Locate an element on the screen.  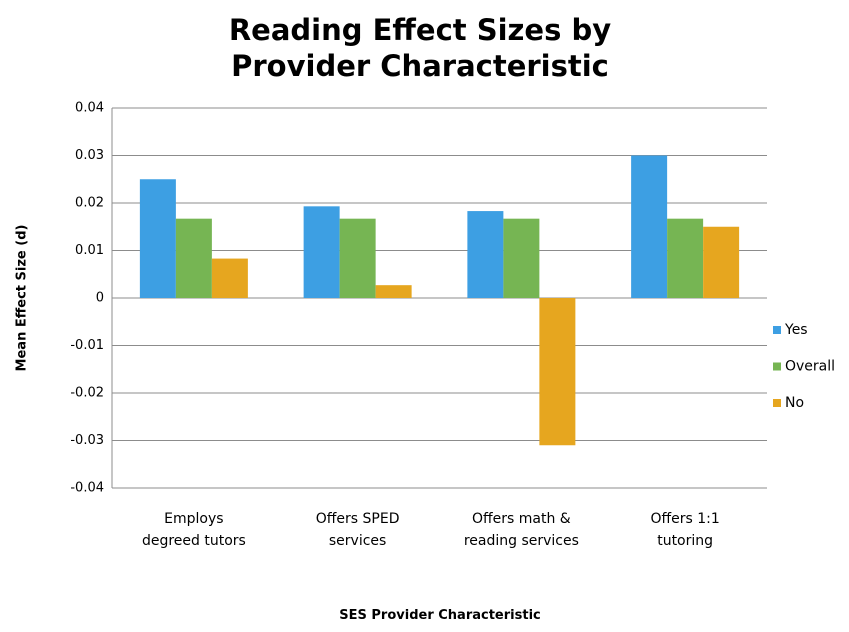
x-tick-label: Offers 1:1 tutoring is located at coordinates (685, 530).